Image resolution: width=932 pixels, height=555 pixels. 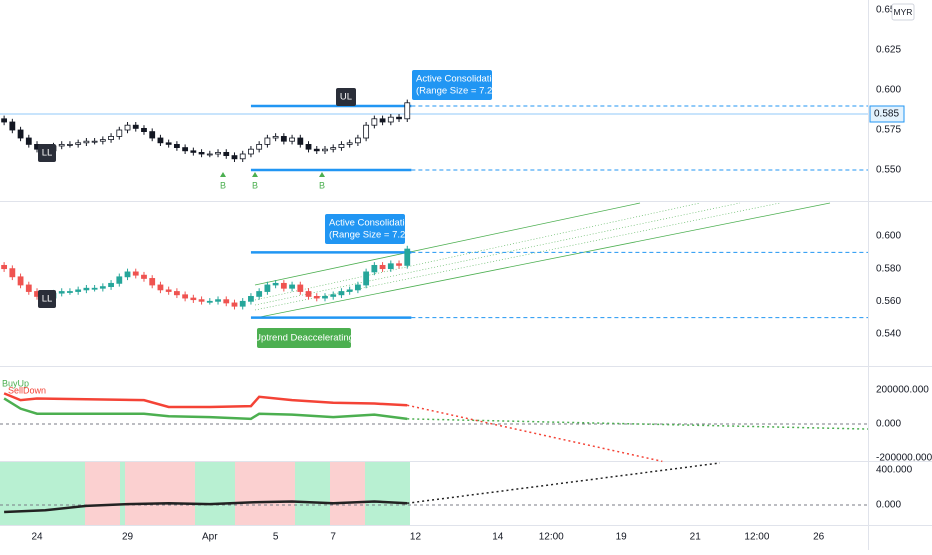 What do you see at coordinates (894, 470) in the screenshot?
I see `y-tick-label: 400.000` at bounding box center [894, 470].